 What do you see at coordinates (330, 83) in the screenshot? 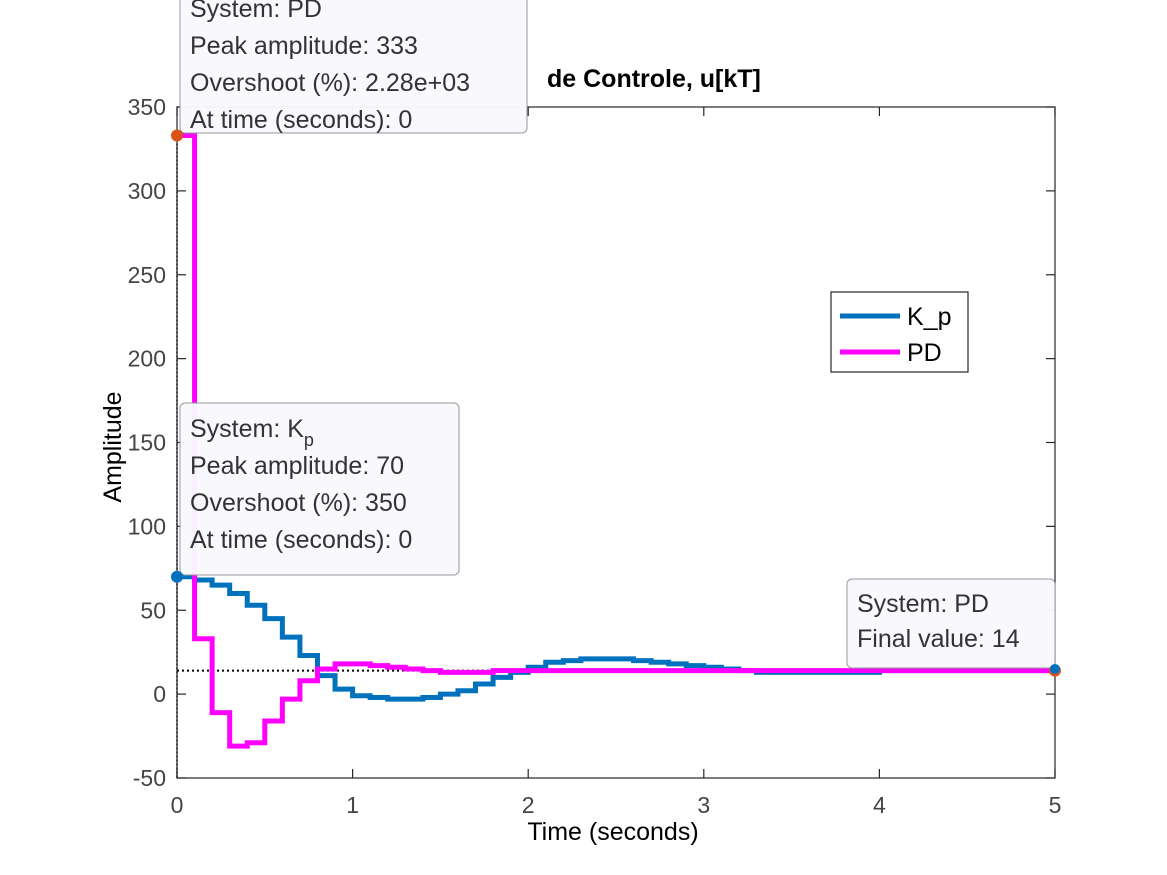
I see `datatip-line: Overshoot (%): 2.28e+03` at bounding box center [330, 83].